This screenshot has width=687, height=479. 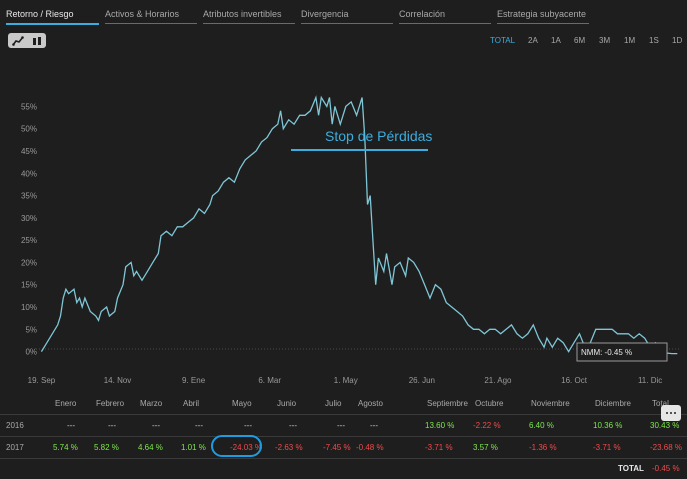 I want to click on month-header: Diciembre, so click(x=613, y=403).